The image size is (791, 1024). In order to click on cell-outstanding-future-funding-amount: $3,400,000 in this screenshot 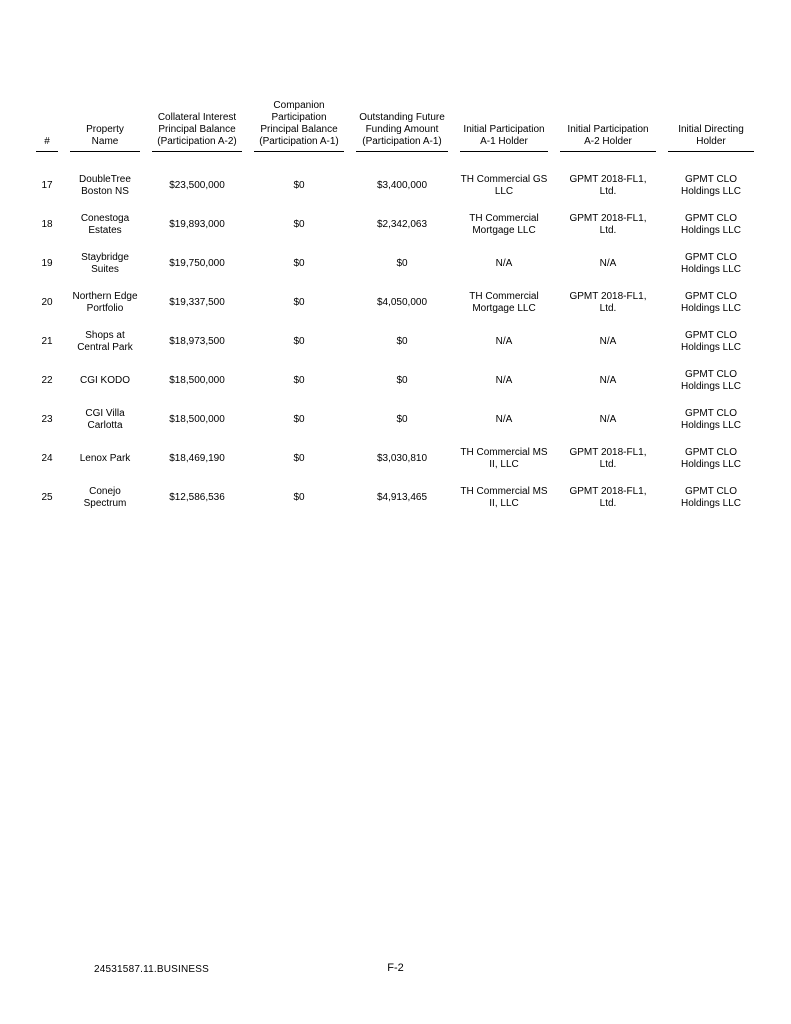, I will do `click(402, 185)`.